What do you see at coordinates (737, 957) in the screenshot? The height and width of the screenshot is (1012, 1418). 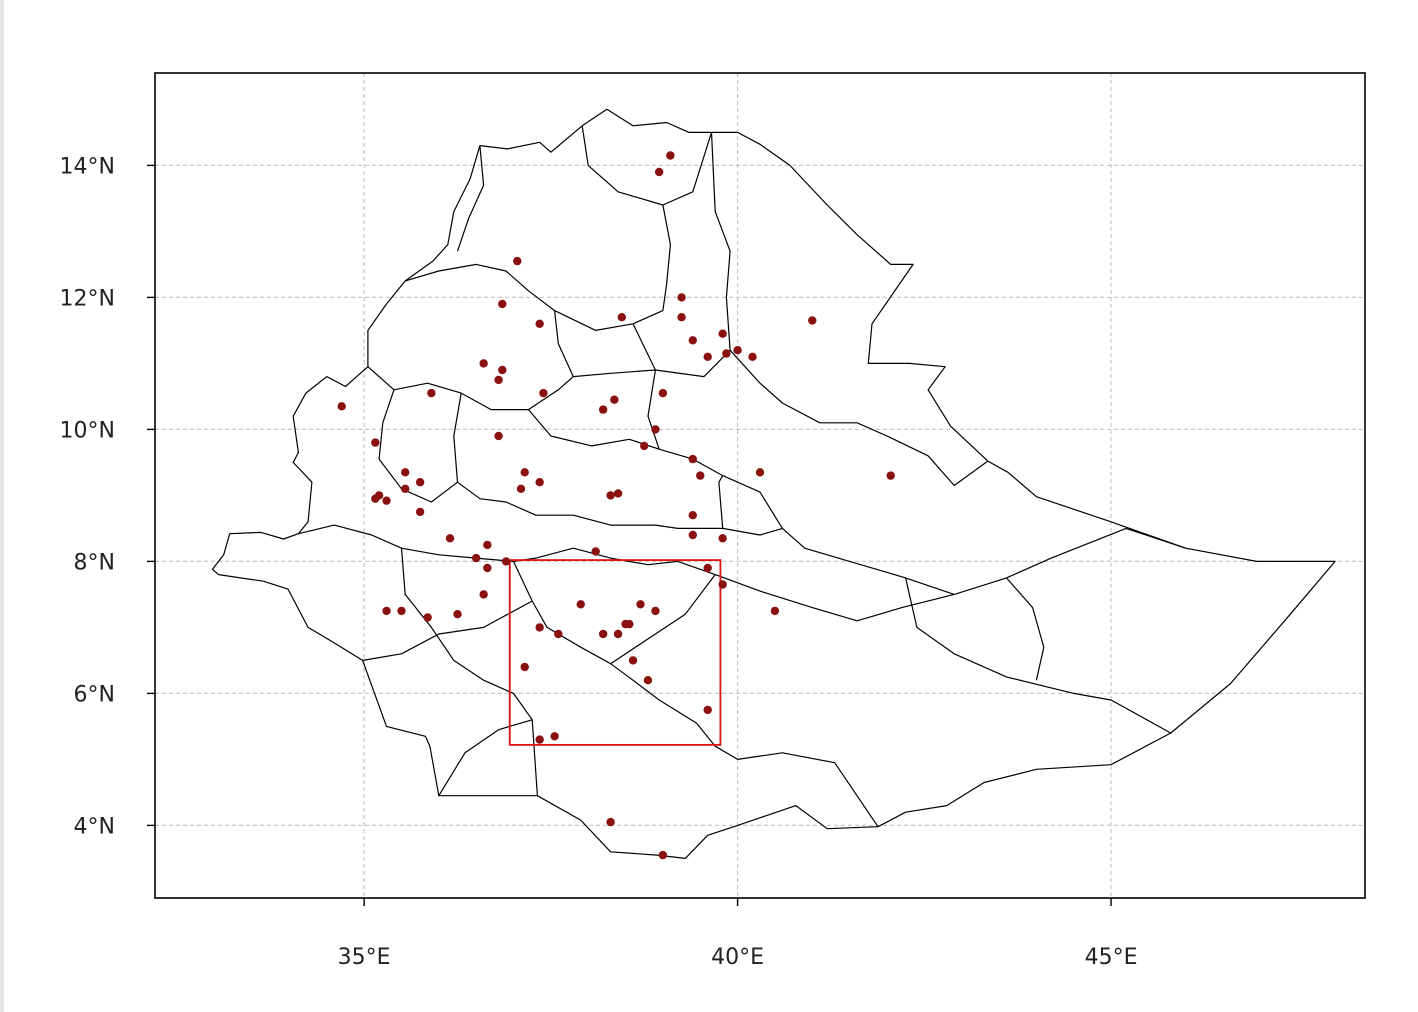 I see `x-tick-label: 40°E` at bounding box center [737, 957].